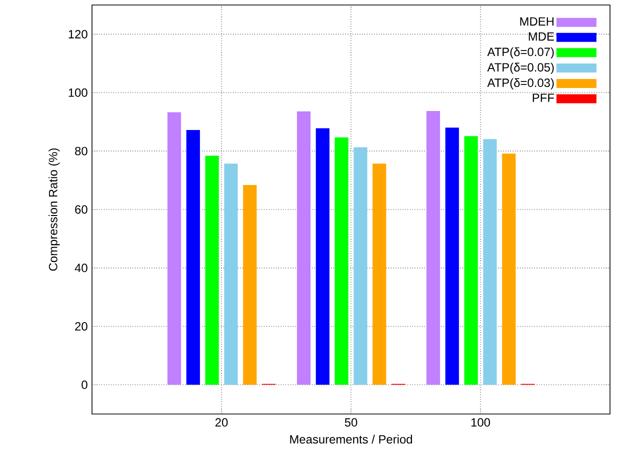  Describe the element at coordinates (520, 68) in the screenshot. I see `legend-label: ATP(δ=0.05)` at that location.